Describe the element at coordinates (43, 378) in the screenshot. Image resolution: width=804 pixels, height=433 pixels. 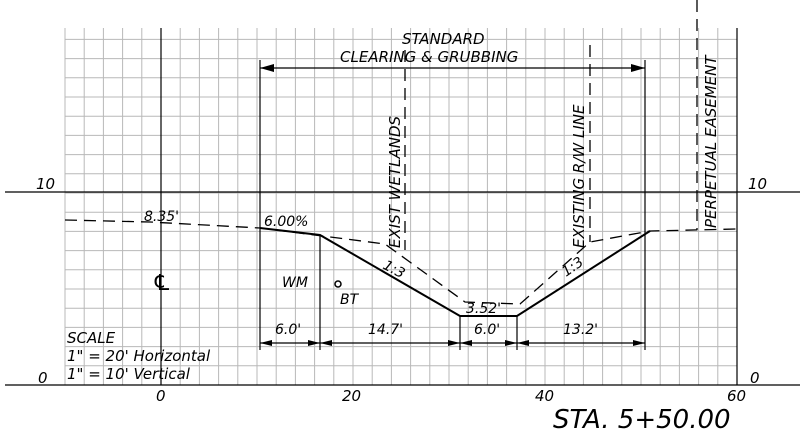
I see `y-label-left-0: 0` at that location.